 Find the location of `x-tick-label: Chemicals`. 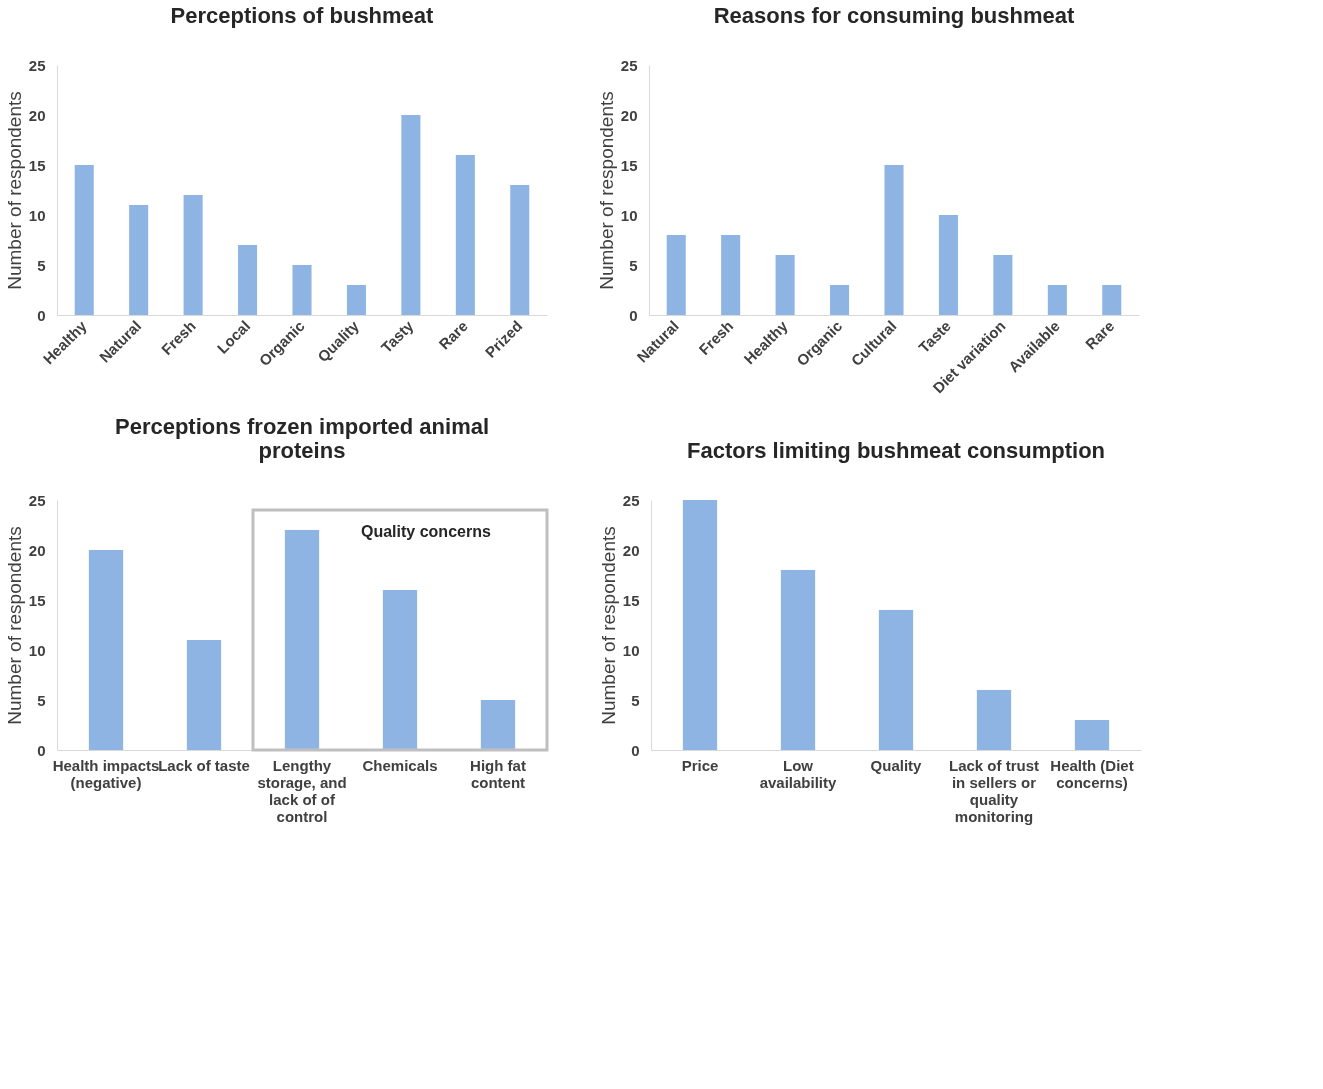

x-tick-label: Chemicals is located at coordinates (400, 765).